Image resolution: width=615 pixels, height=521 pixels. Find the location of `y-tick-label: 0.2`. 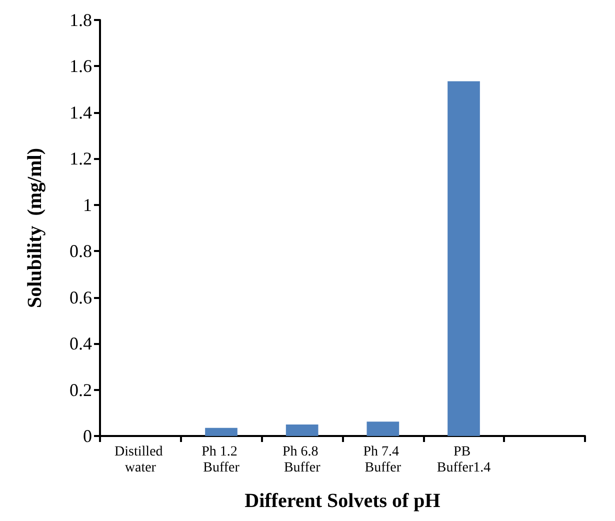

y-tick-label: 0.2 is located at coordinates (81, 390).